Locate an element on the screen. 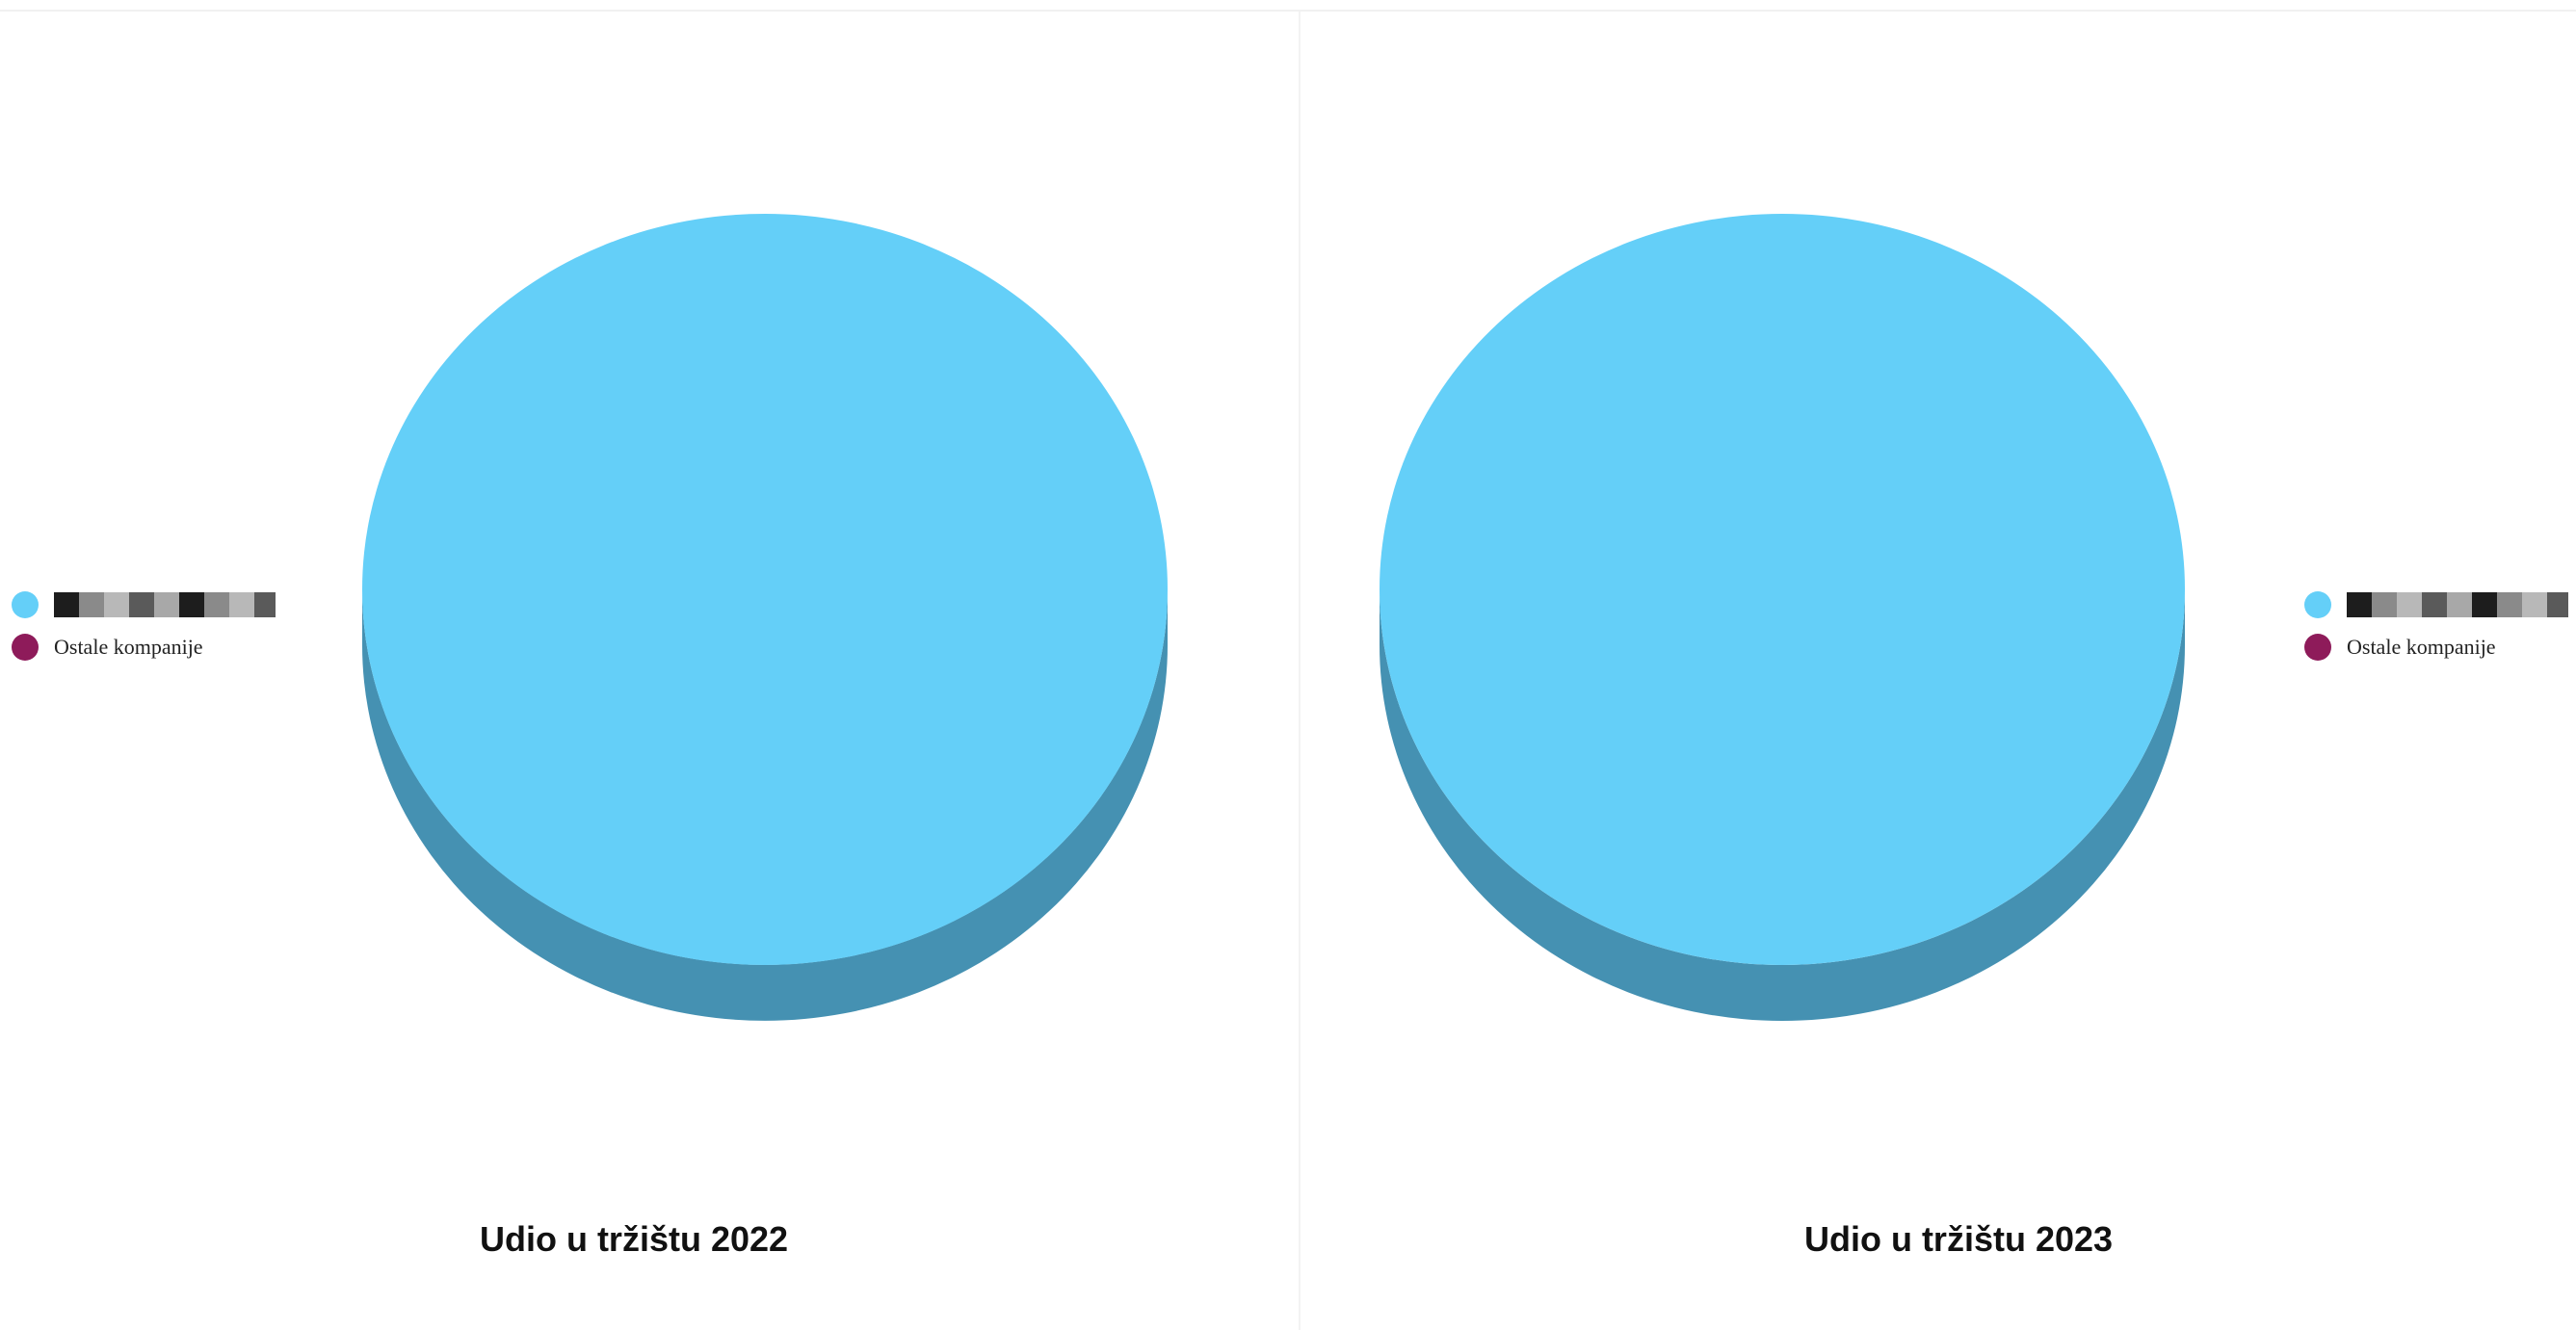 This screenshot has height=1330, width=2576. panel-divider is located at coordinates (1300, 671).